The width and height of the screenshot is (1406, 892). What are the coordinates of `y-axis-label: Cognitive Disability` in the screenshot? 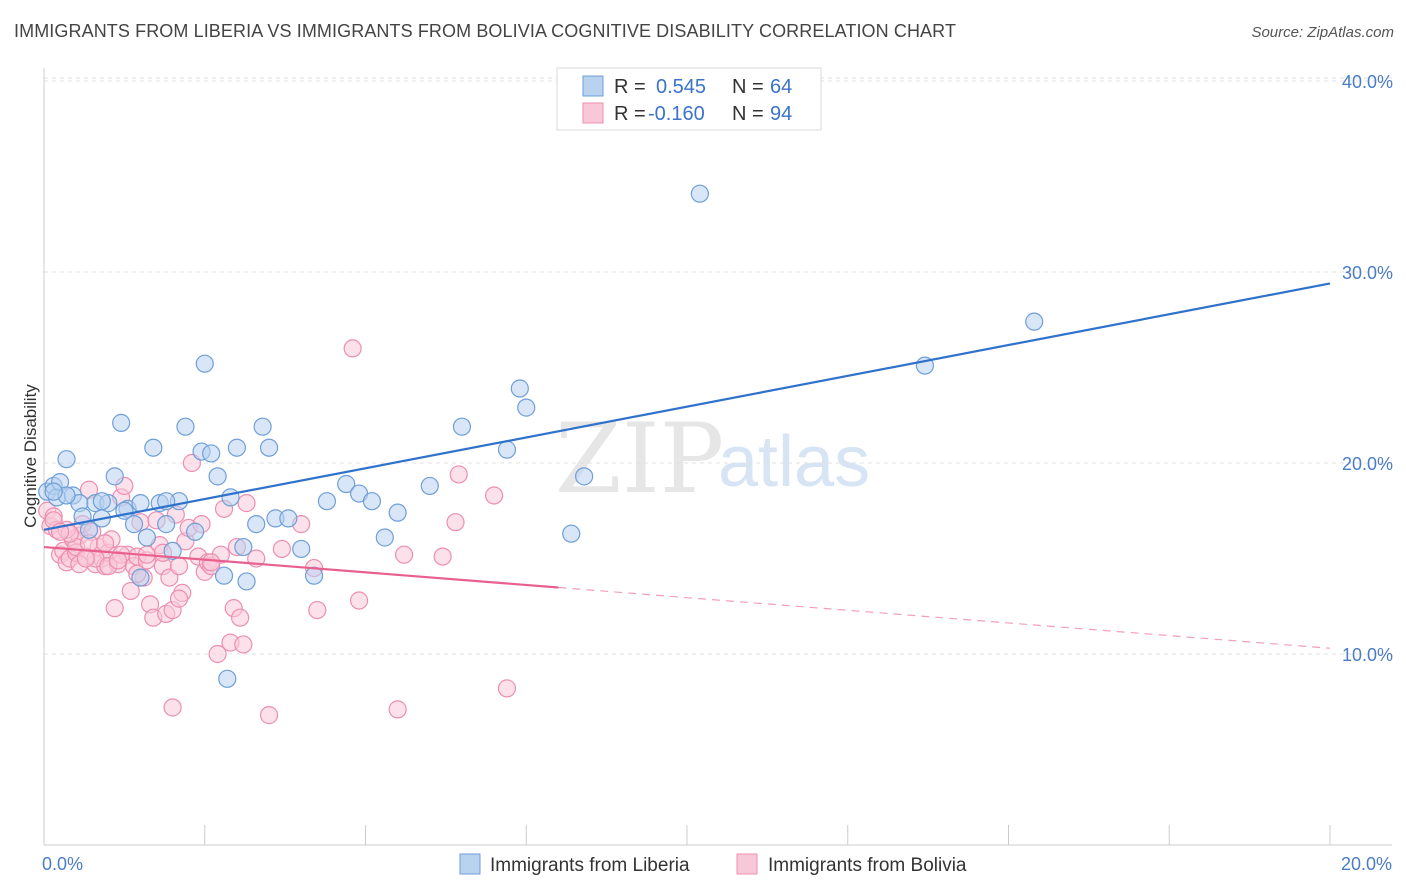 It's located at (30, 456).